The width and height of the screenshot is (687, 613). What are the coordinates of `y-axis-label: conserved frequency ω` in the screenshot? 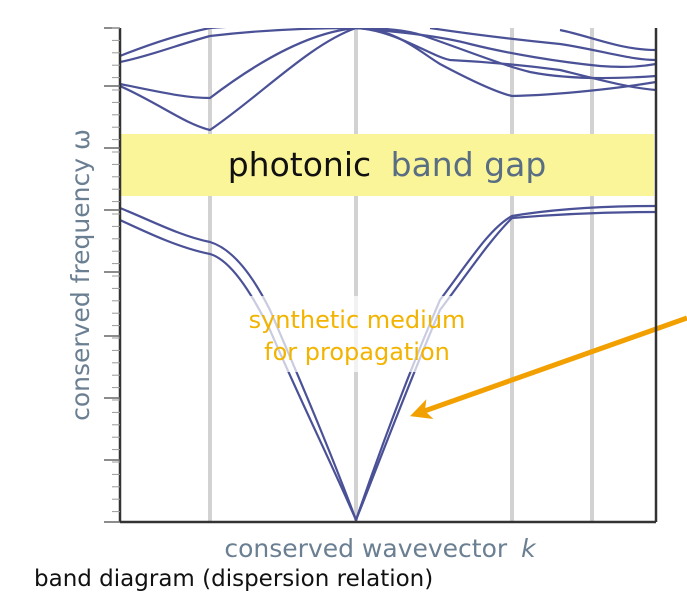 It's located at (80, 275).